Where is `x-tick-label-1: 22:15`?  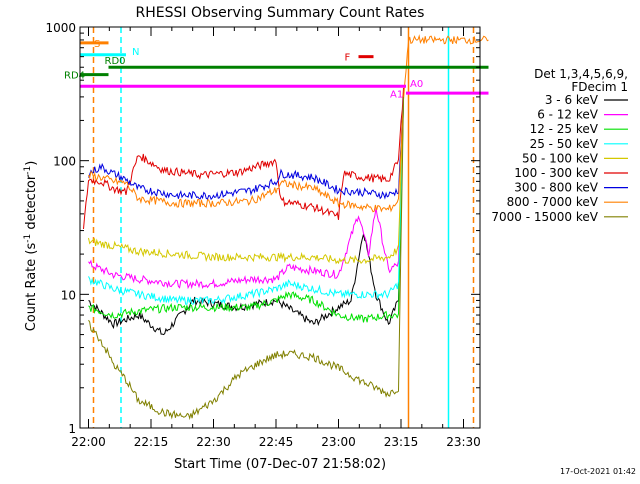 x-tick-label-1: 22:15 is located at coordinates (151, 442).